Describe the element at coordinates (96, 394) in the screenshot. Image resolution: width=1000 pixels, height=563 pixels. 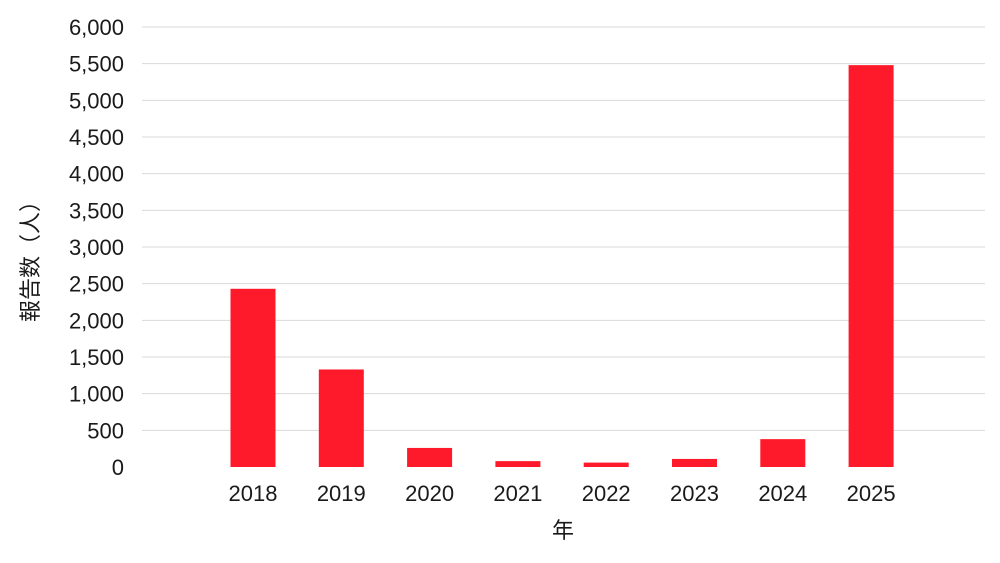
I see `y-tick-label: 1,000` at that location.